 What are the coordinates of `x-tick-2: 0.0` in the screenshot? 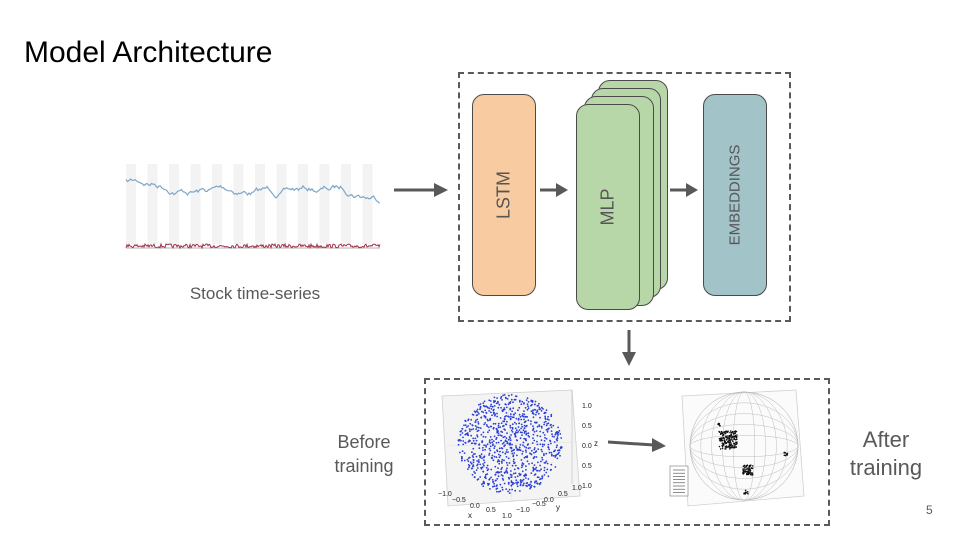 It's located at (475, 506).